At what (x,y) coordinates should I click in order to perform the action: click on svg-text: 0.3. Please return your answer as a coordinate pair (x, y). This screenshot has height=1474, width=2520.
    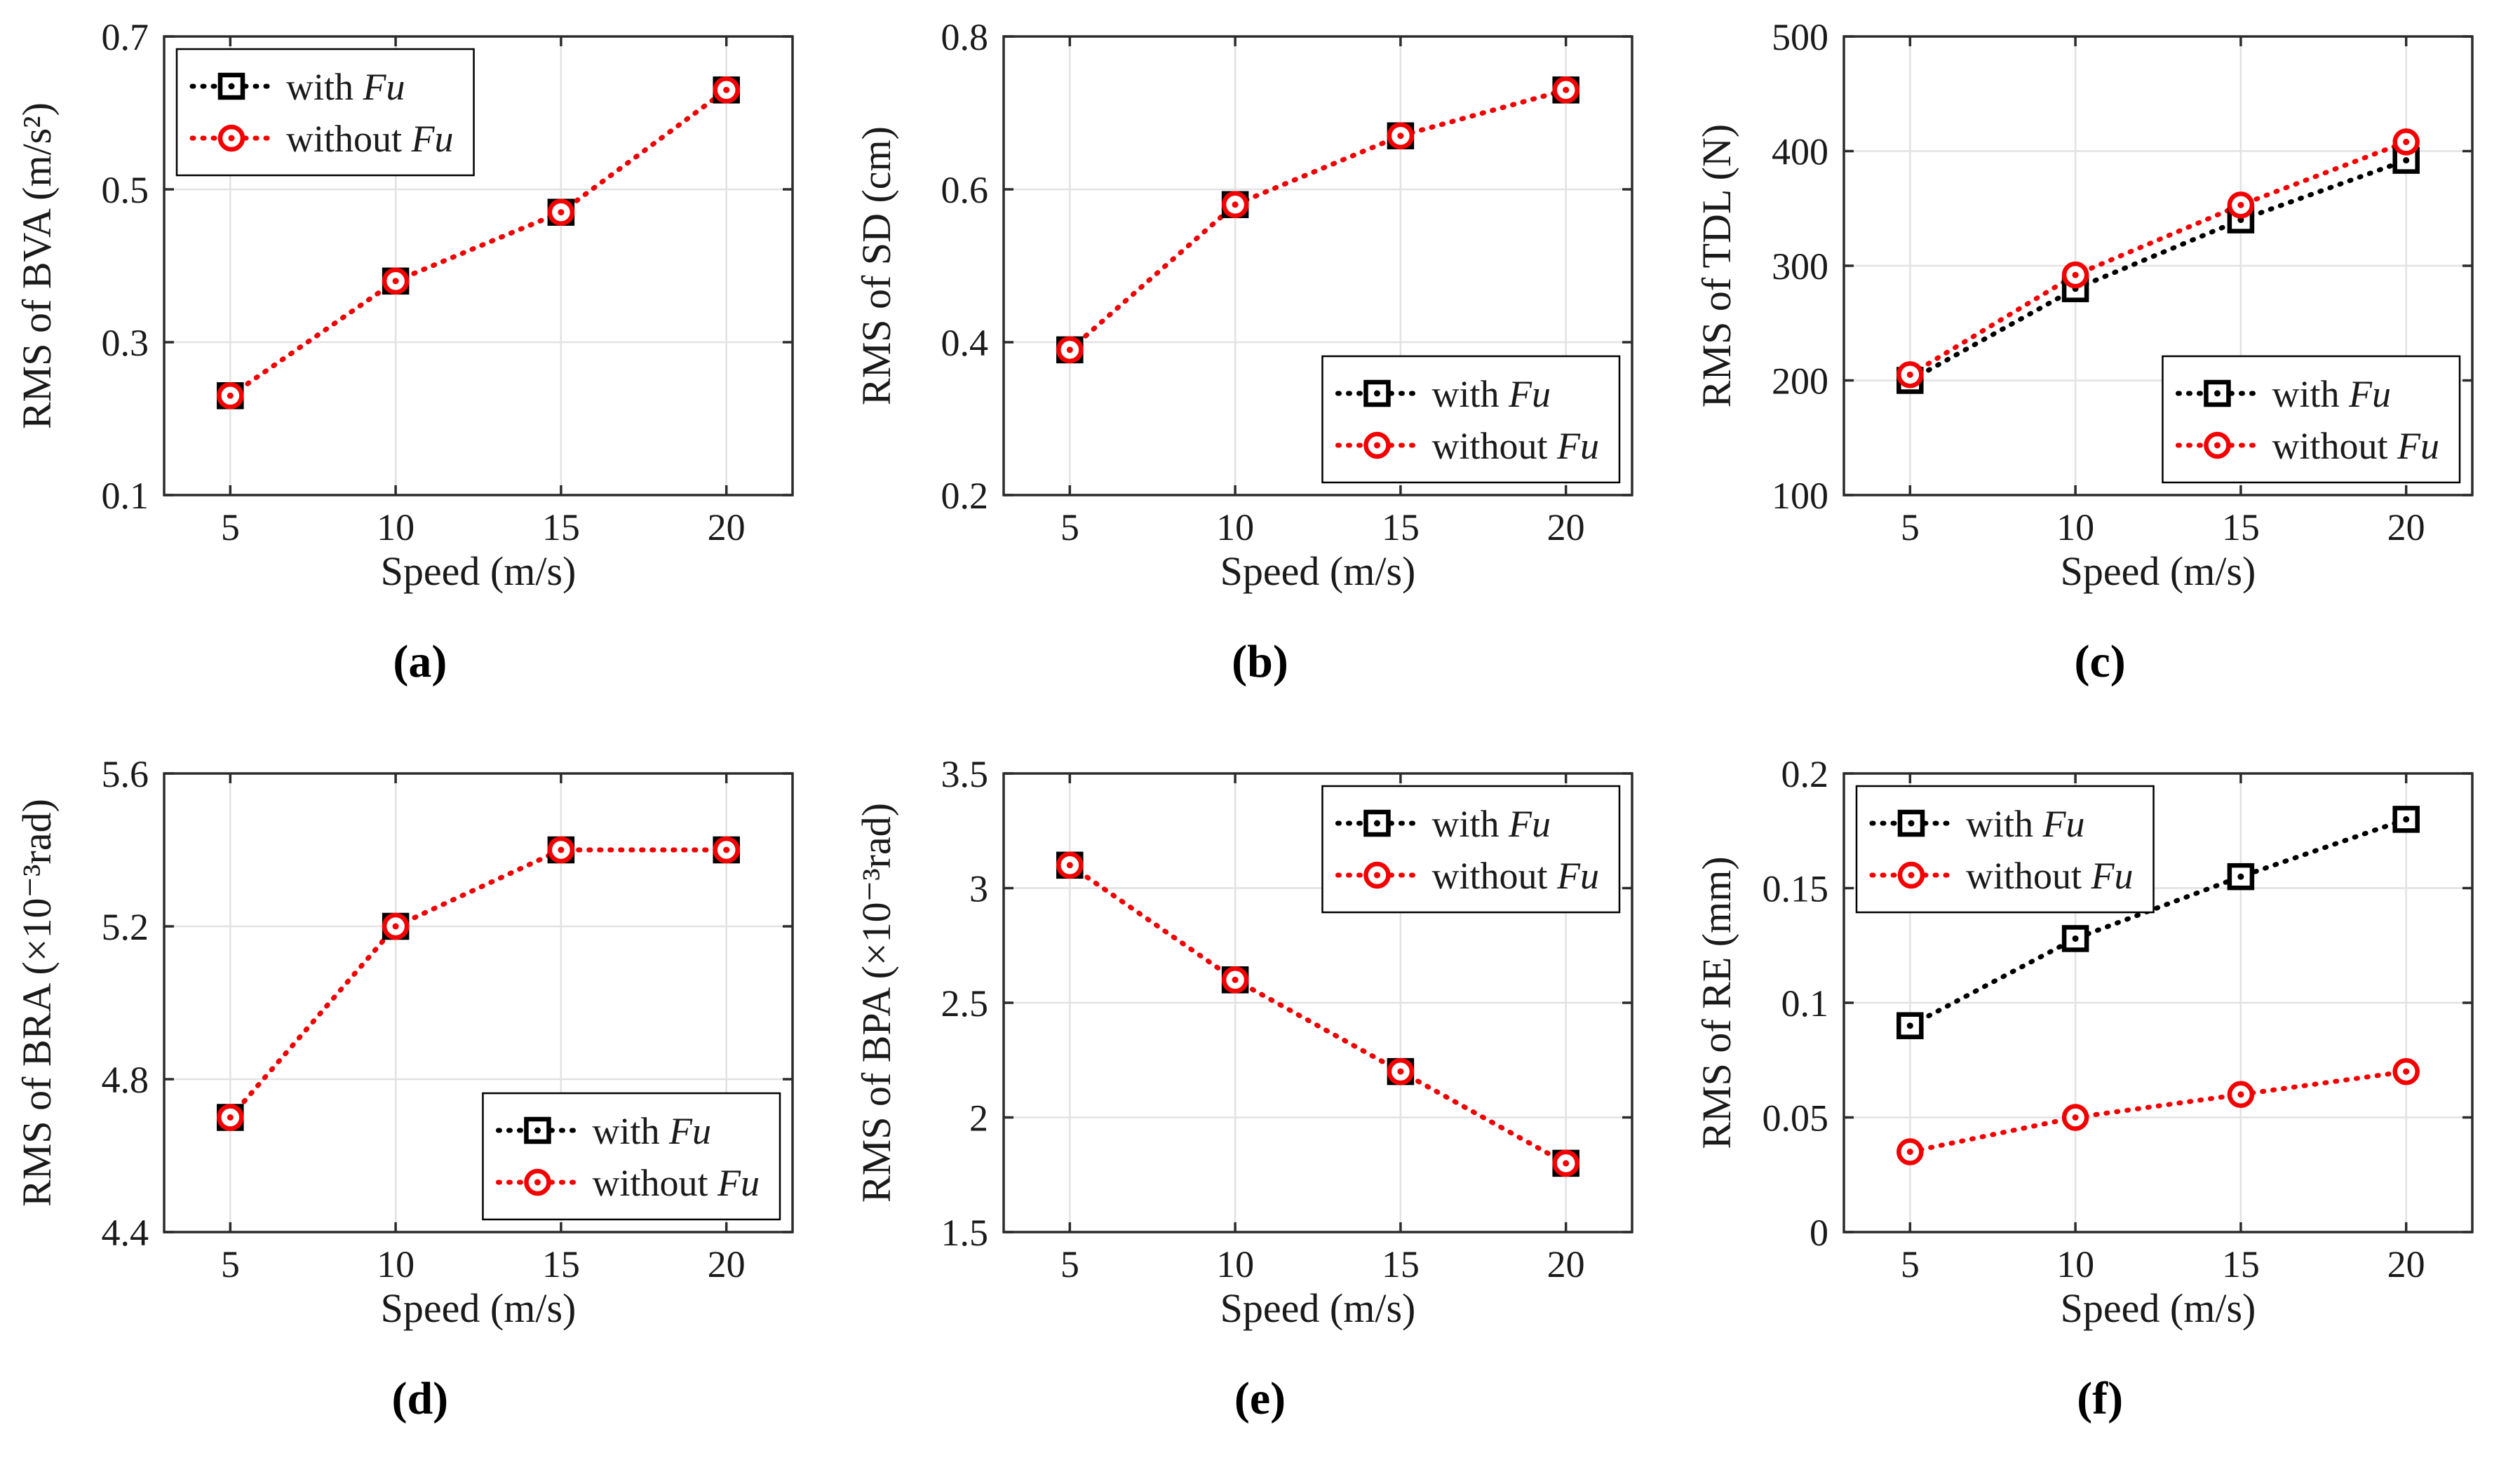
    Looking at the image, I should click on (125, 343).